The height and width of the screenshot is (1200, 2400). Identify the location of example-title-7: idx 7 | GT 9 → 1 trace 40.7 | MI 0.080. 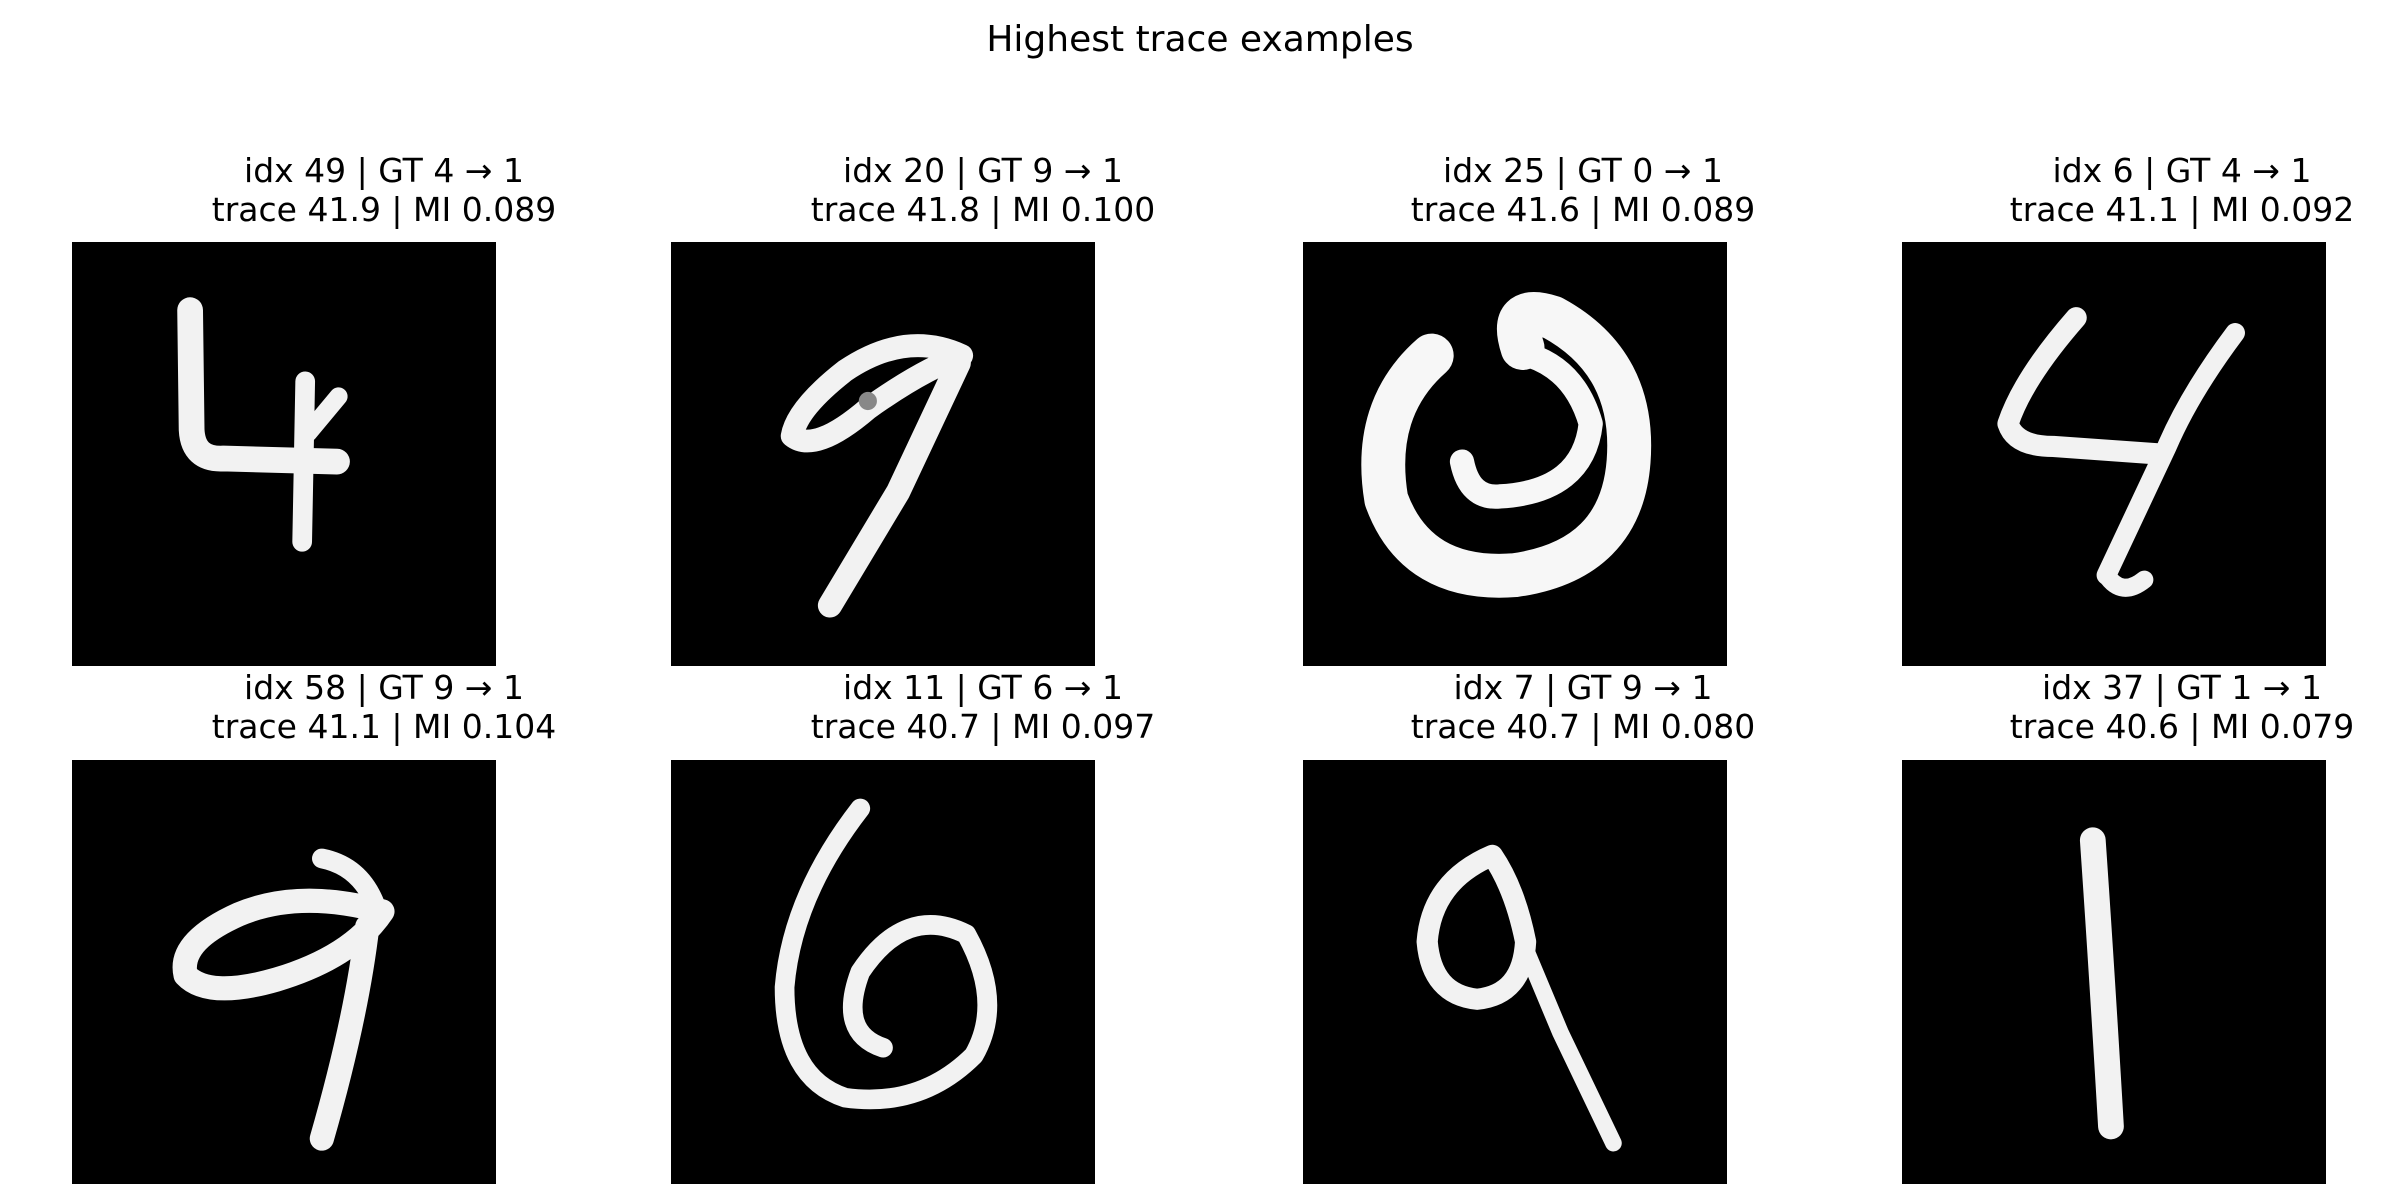
(1583, 707).